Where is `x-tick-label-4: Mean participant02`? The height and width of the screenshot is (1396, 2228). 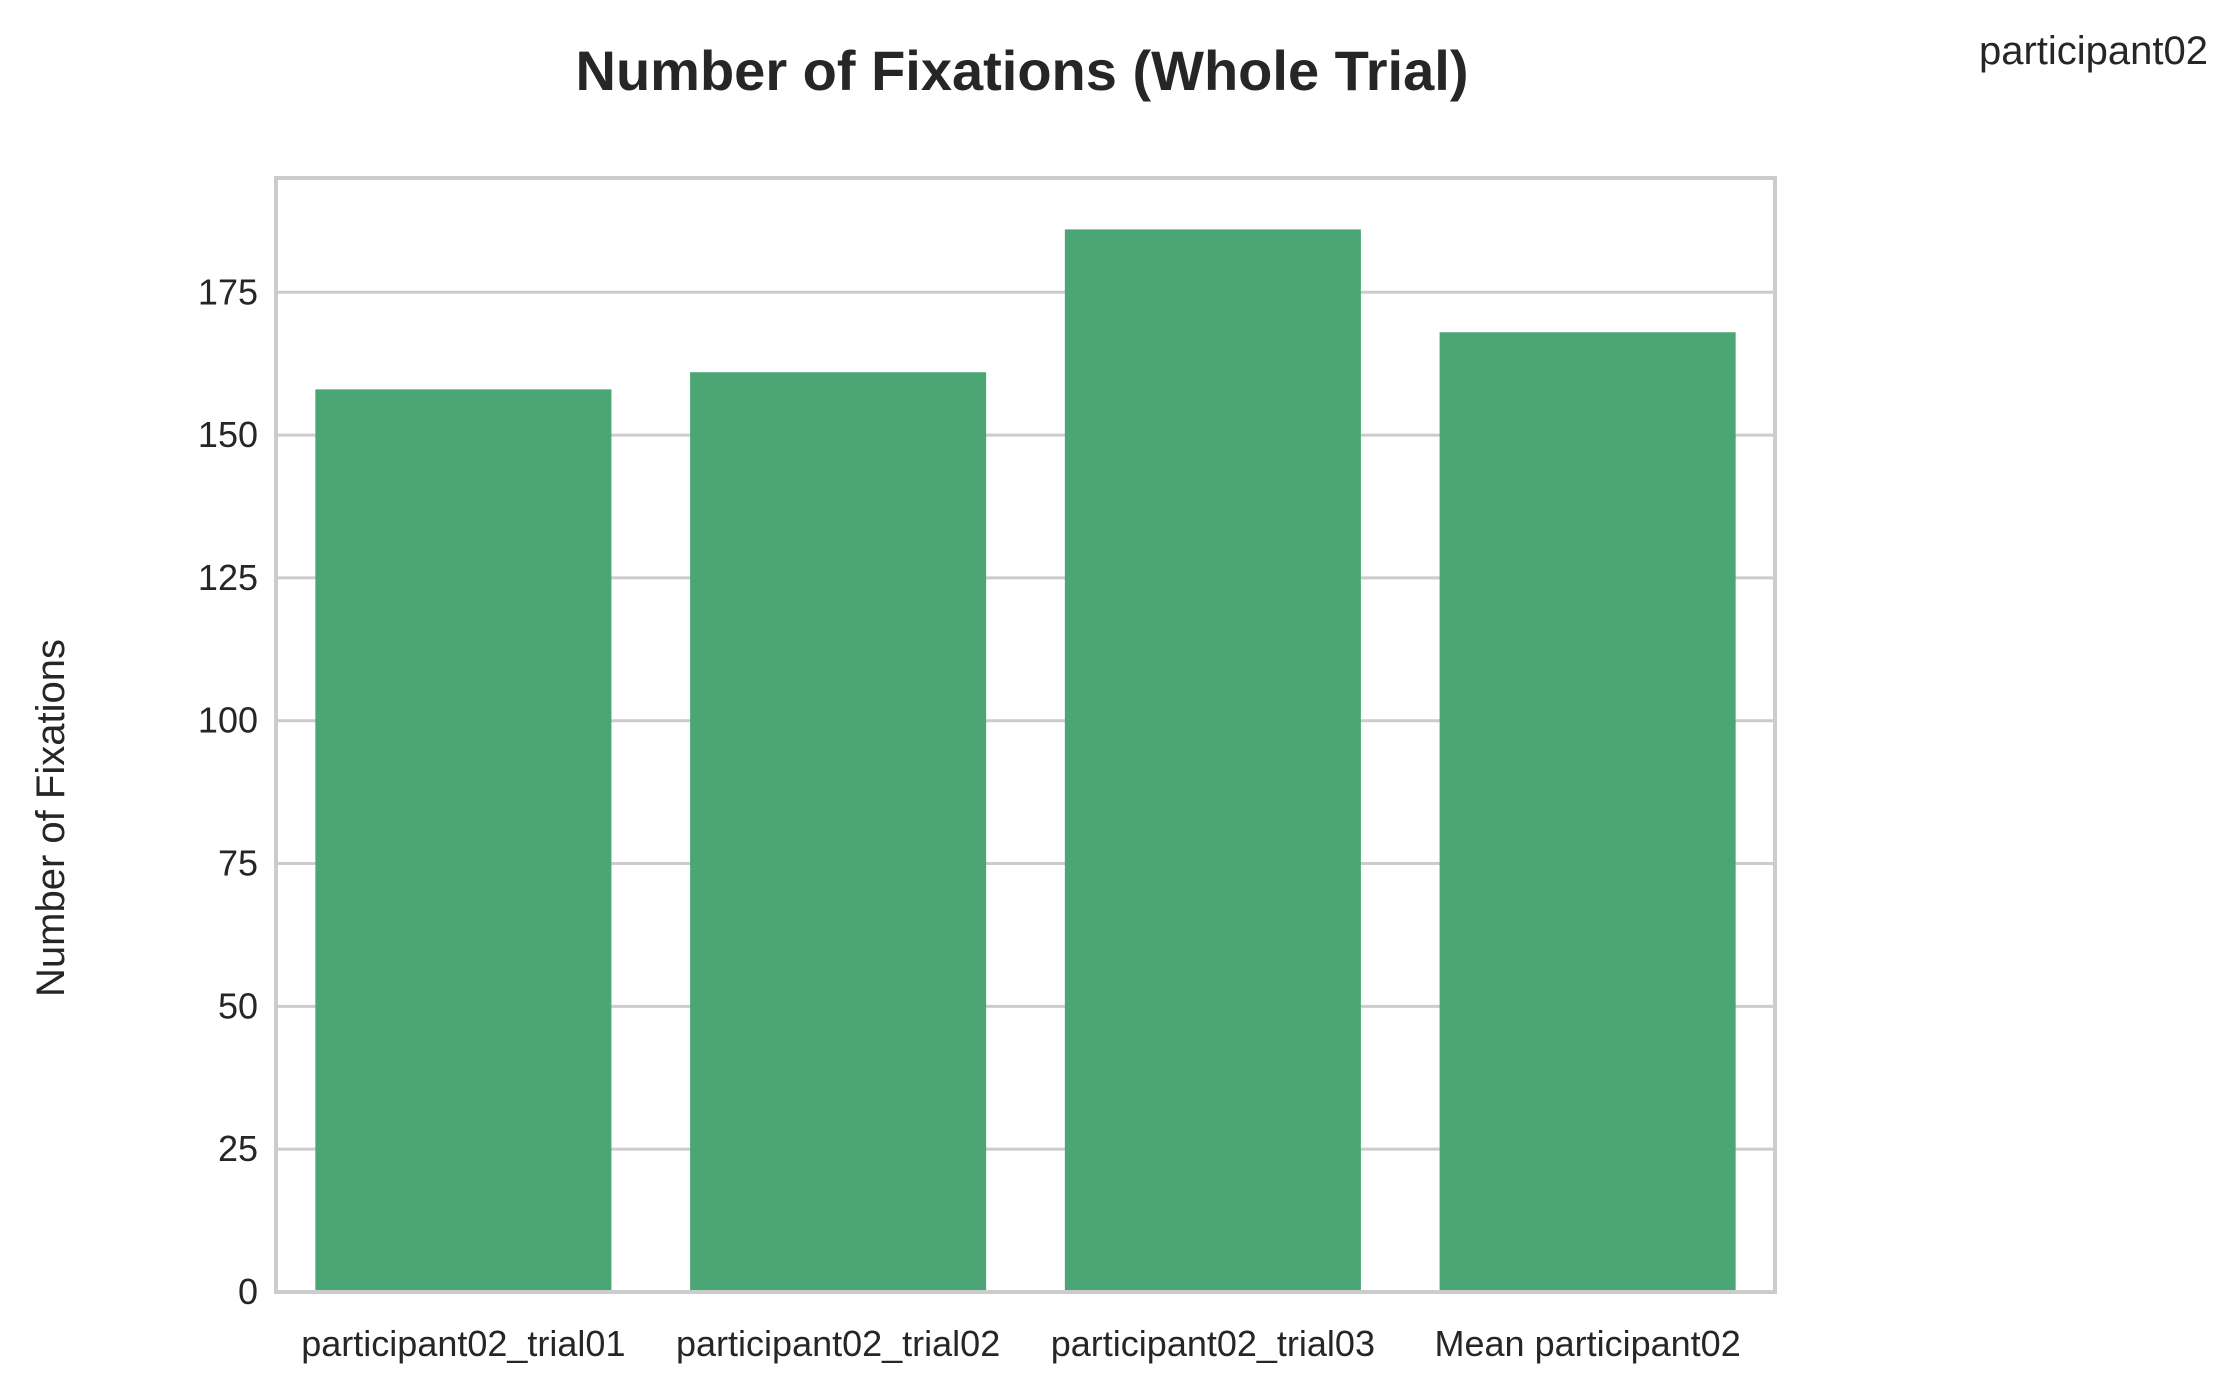 x-tick-label-4: Mean participant02 is located at coordinates (1588, 1343).